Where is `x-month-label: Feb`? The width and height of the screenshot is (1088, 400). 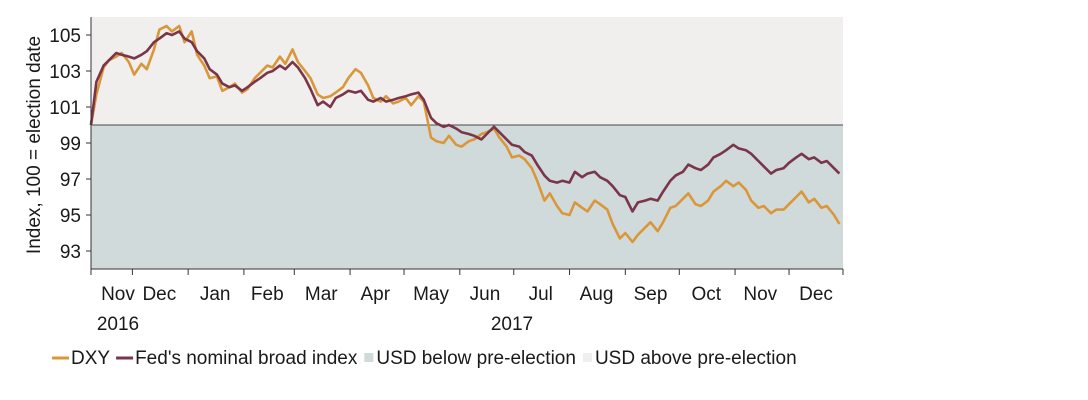
x-month-label: Feb is located at coordinates (267, 294).